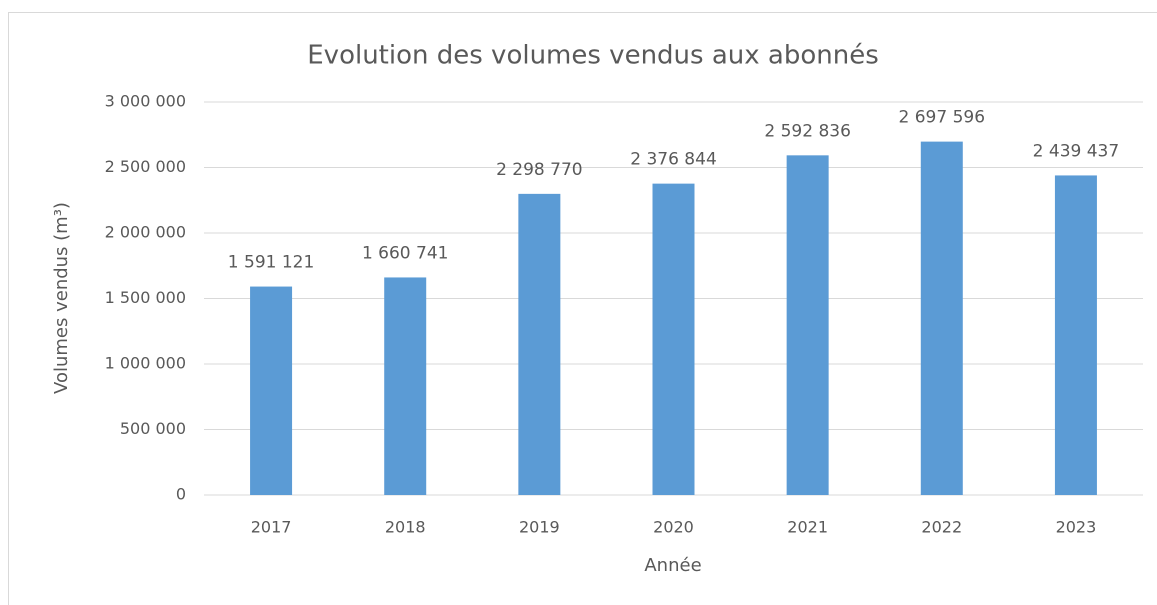 The height and width of the screenshot is (605, 1157). I want to click on y-tick-label: 0, so click(181, 494).